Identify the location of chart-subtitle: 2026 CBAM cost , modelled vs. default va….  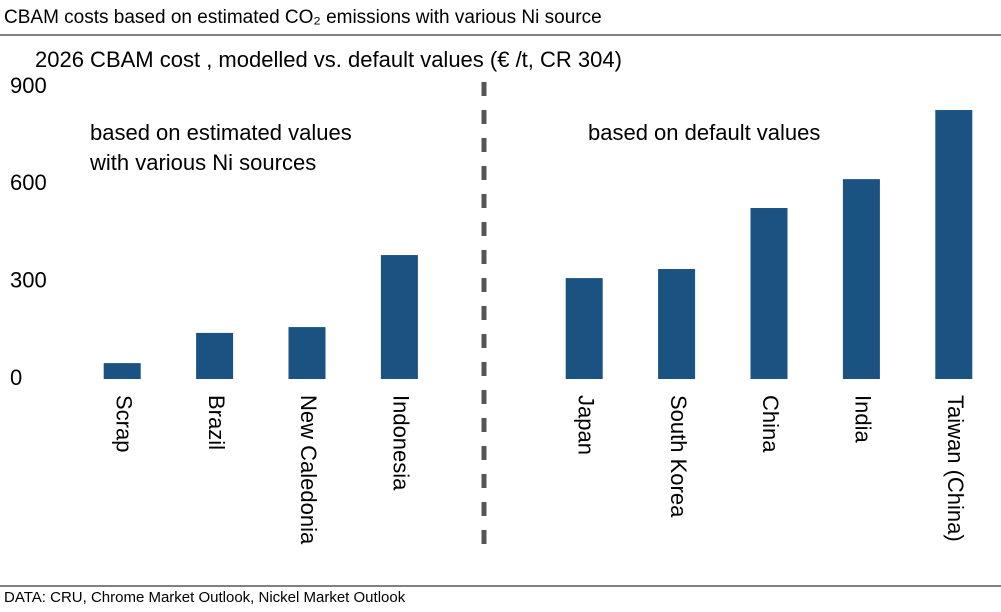
(328, 59).